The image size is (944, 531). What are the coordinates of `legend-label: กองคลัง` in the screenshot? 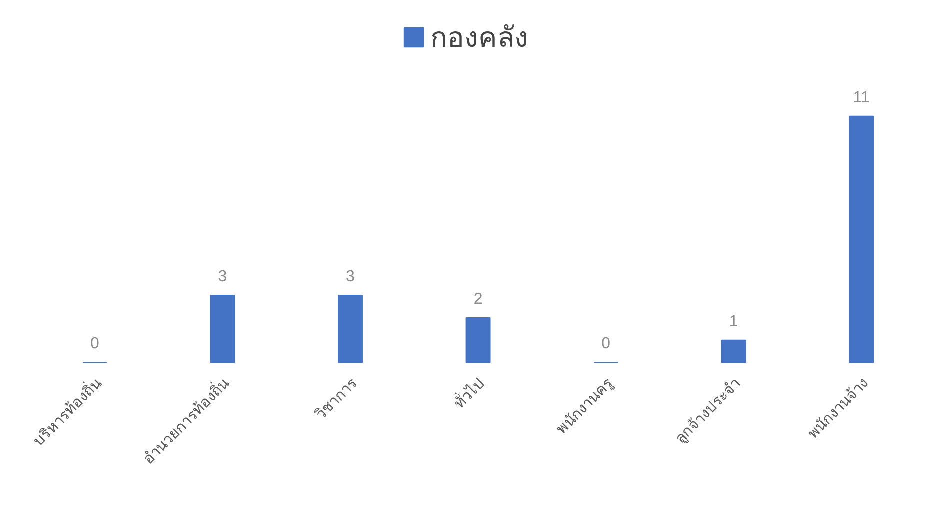 It's located at (479, 38).